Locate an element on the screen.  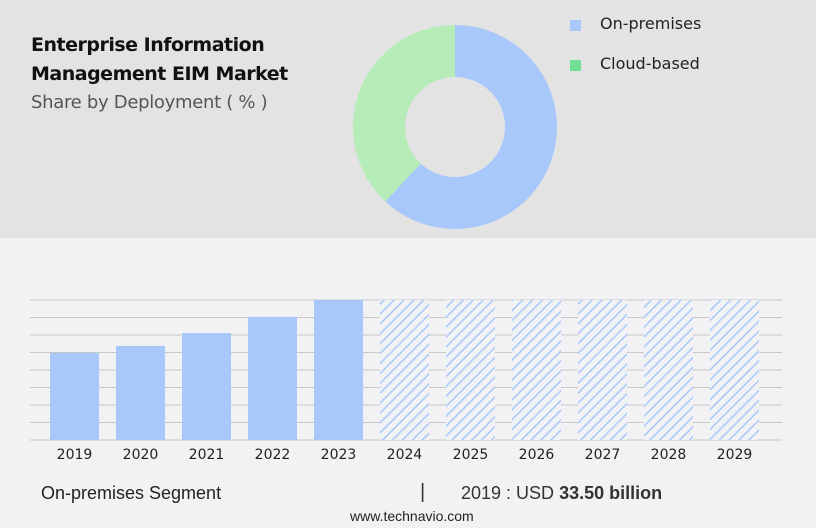
website-link: www.technavio.com is located at coordinates (412, 516).